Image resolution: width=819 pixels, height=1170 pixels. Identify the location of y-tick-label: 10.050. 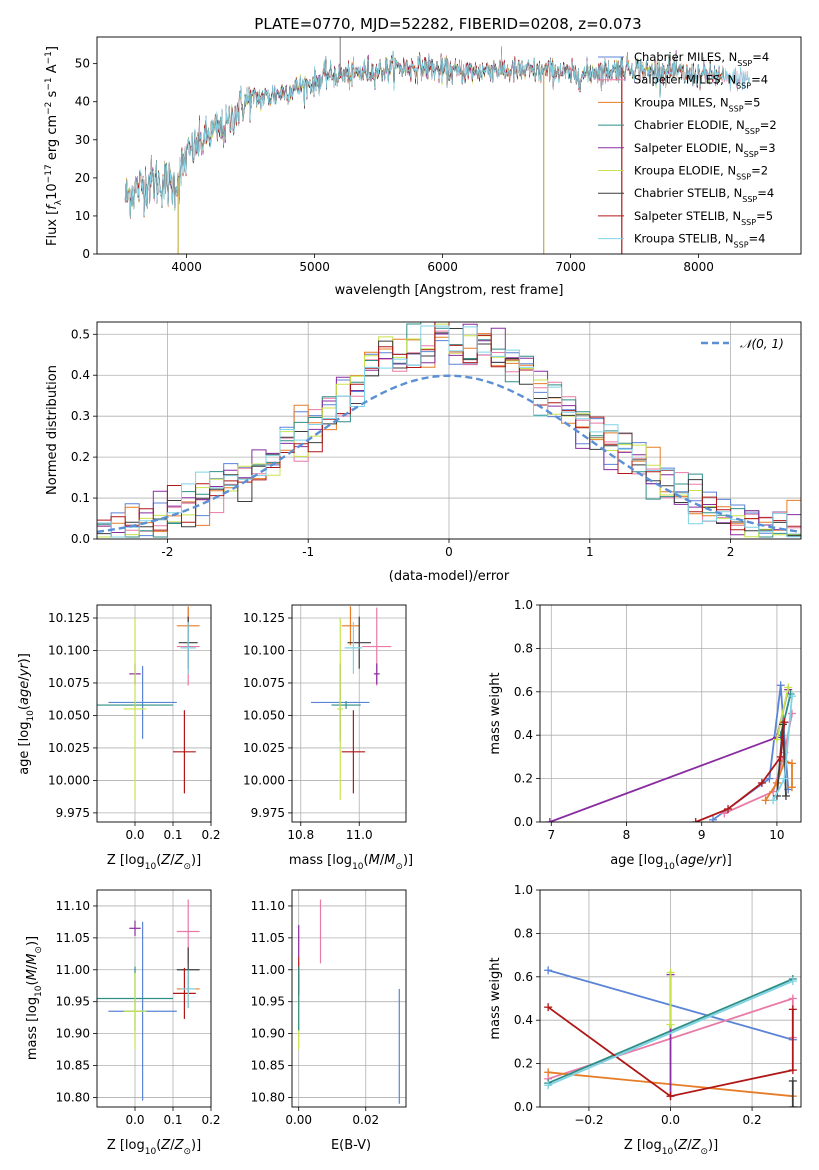
(264, 715).